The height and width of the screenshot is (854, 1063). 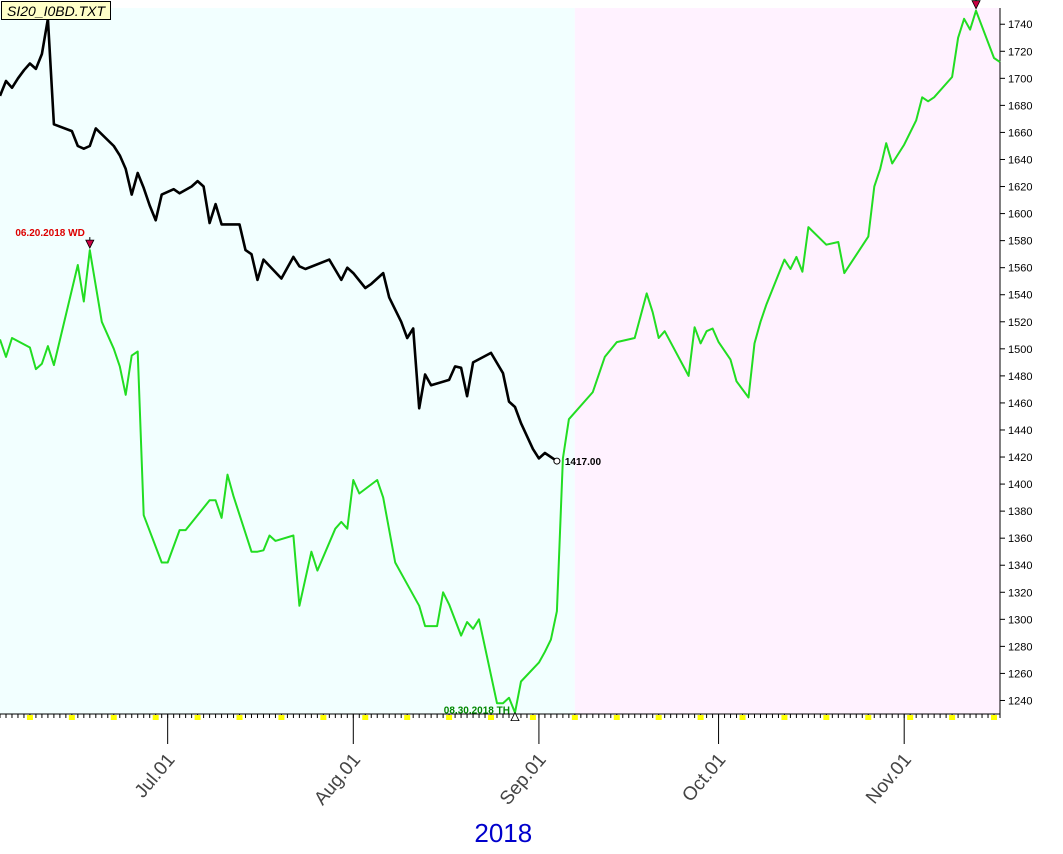 I want to click on y-tick-label-1560: 1560, so click(x=1020, y=269).